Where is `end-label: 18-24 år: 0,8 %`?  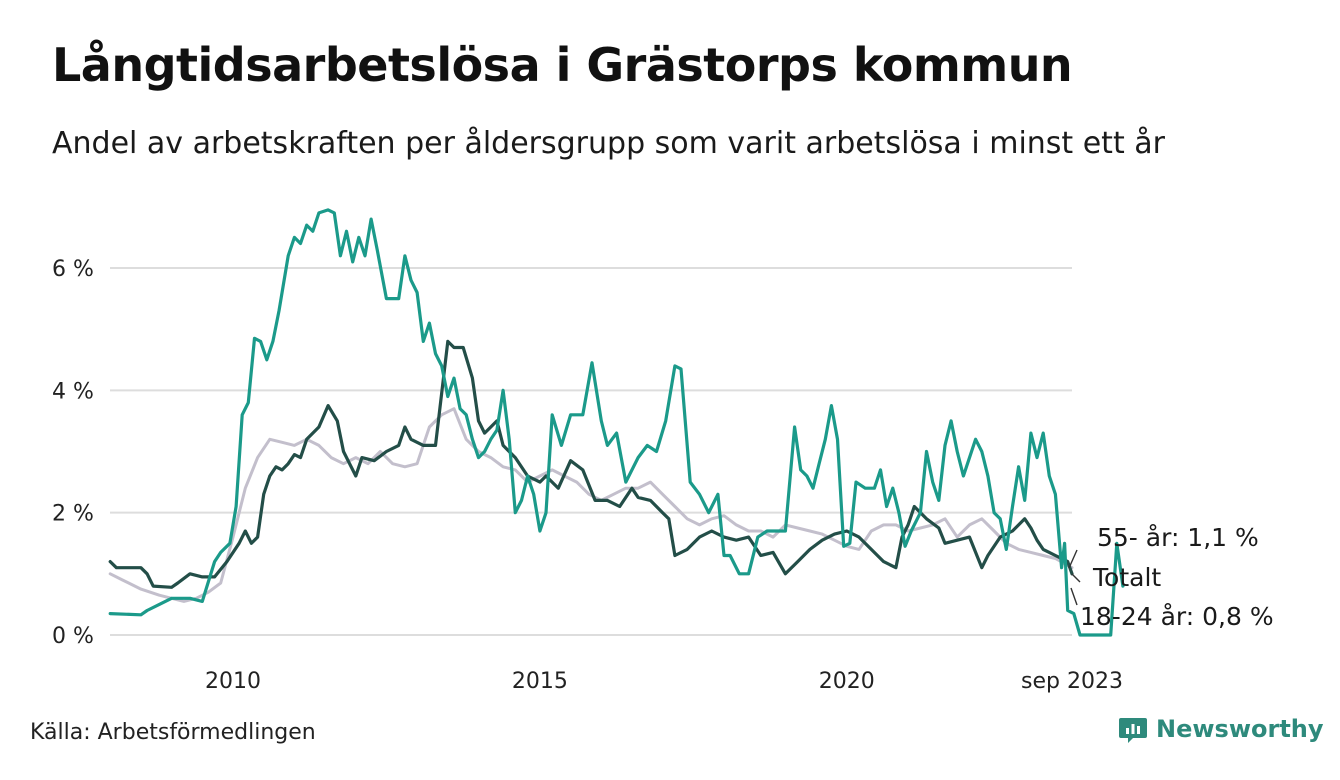 end-label: 18-24 år: 0,8 % is located at coordinates (1177, 616).